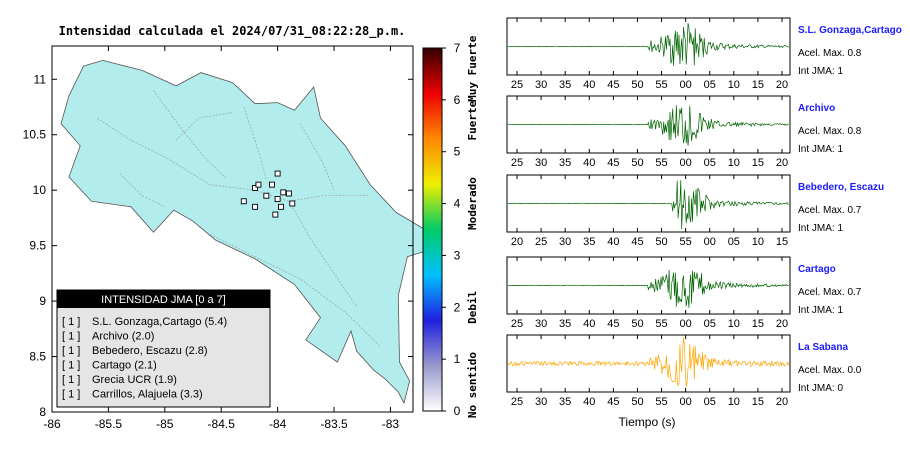 The width and height of the screenshot is (910, 460). Describe the element at coordinates (457, 152) in the screenshot. I see `colorbar-tick-label: 5` at that location.